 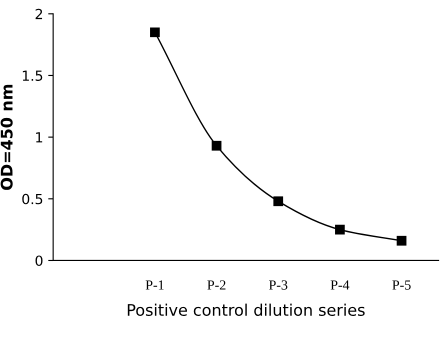 I want to click on y-tick-label: 1, so click(x=39, y=137).